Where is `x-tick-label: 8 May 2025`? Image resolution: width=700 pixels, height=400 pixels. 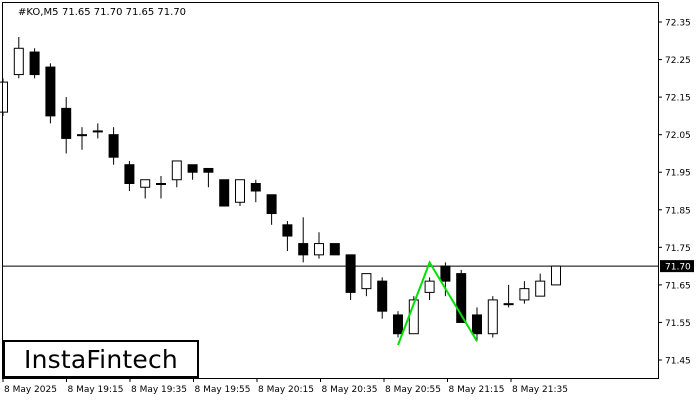 x-tick-label: 8 May 2025 is located at coordinates (30, 390).